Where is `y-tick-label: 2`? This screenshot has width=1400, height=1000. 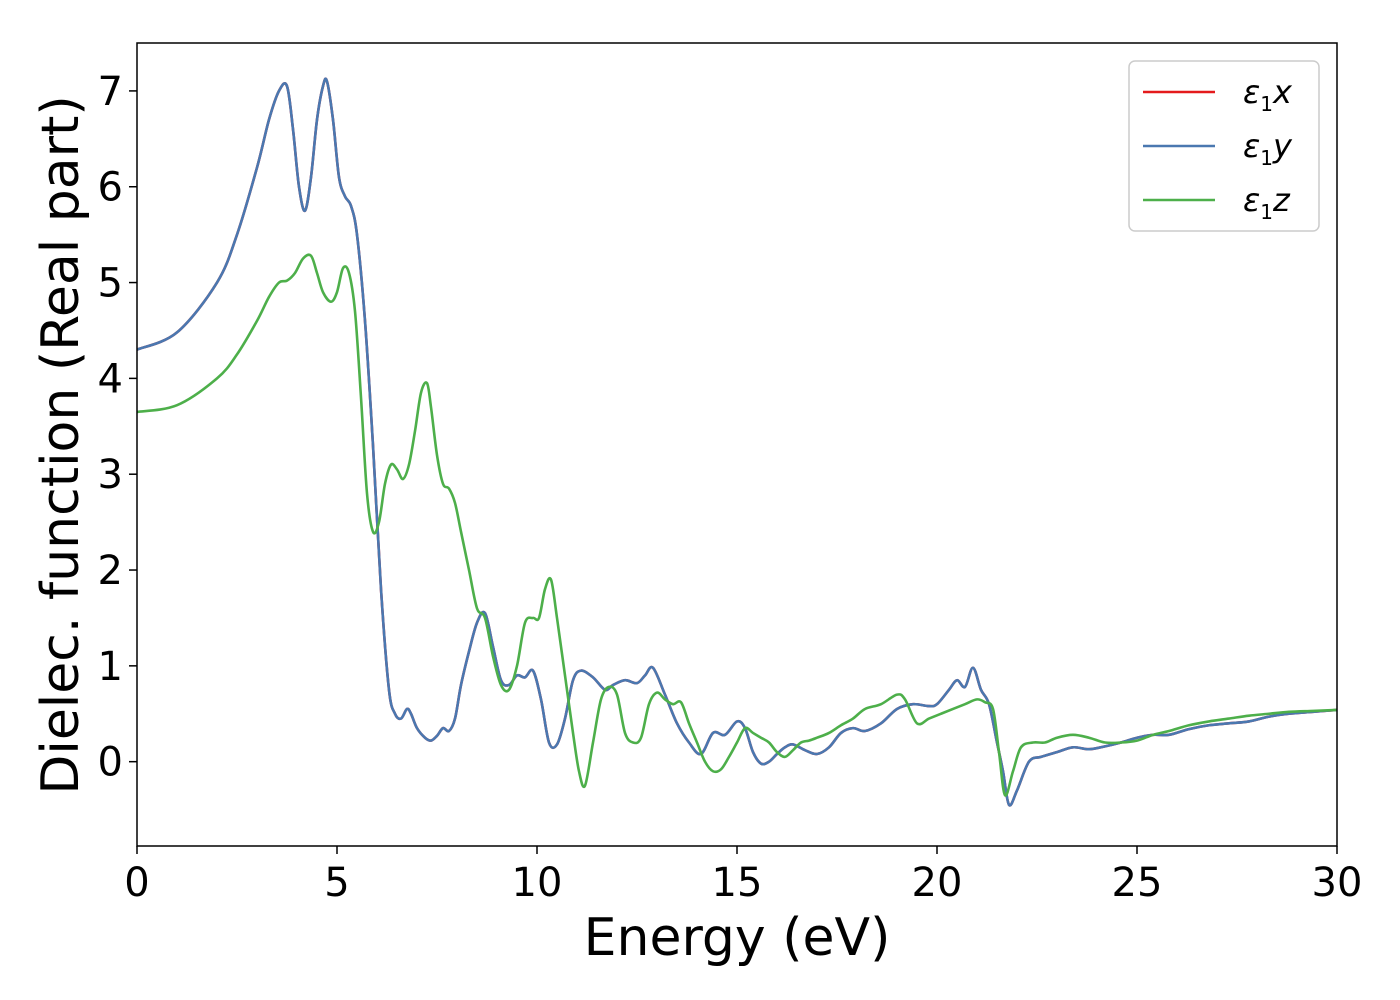 y-tick-label: 2 is located at coordinates (110, 571).